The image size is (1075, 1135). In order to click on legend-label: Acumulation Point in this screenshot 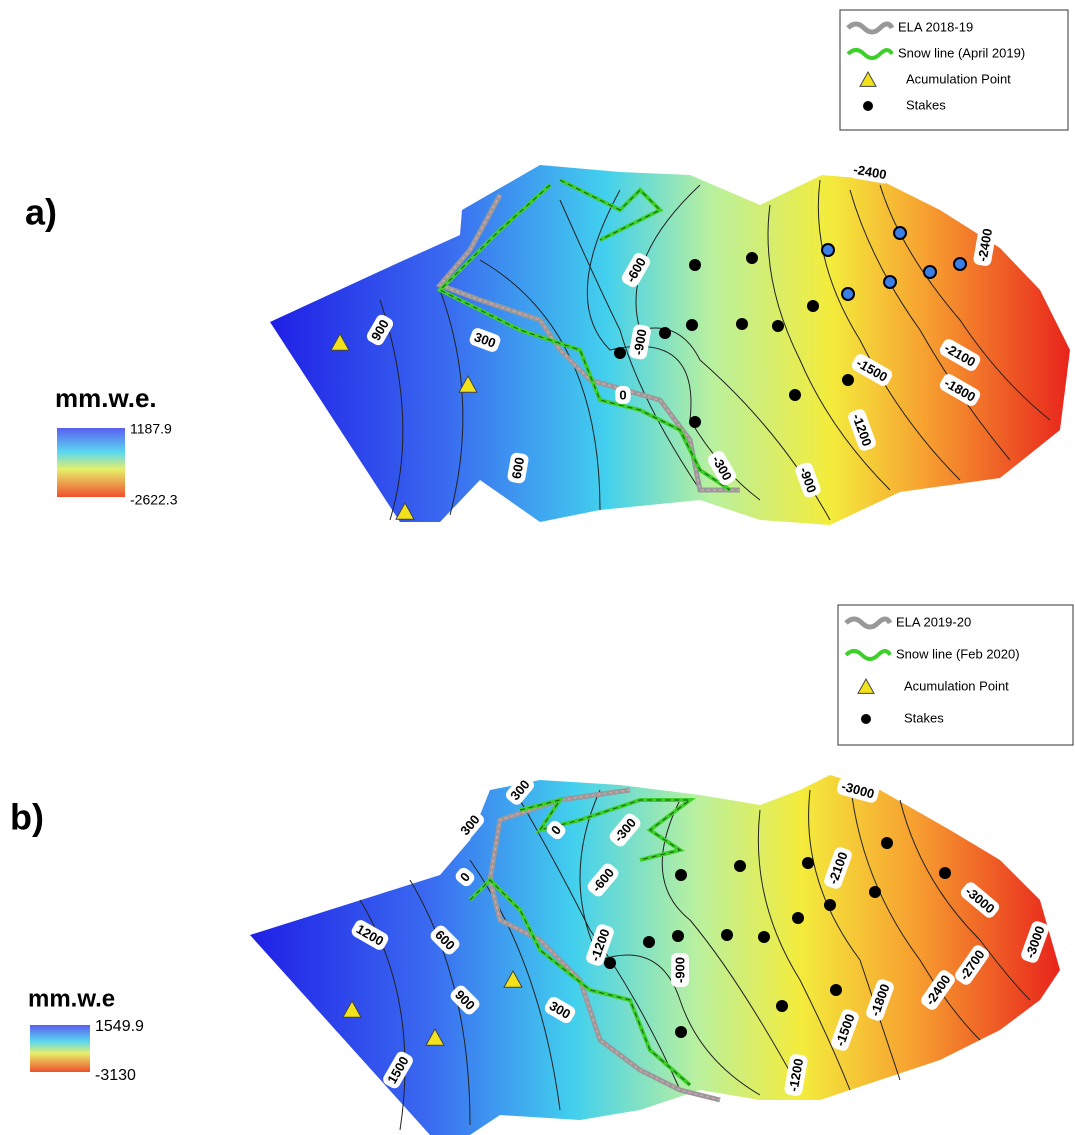, I will do `click(956, 685)`.